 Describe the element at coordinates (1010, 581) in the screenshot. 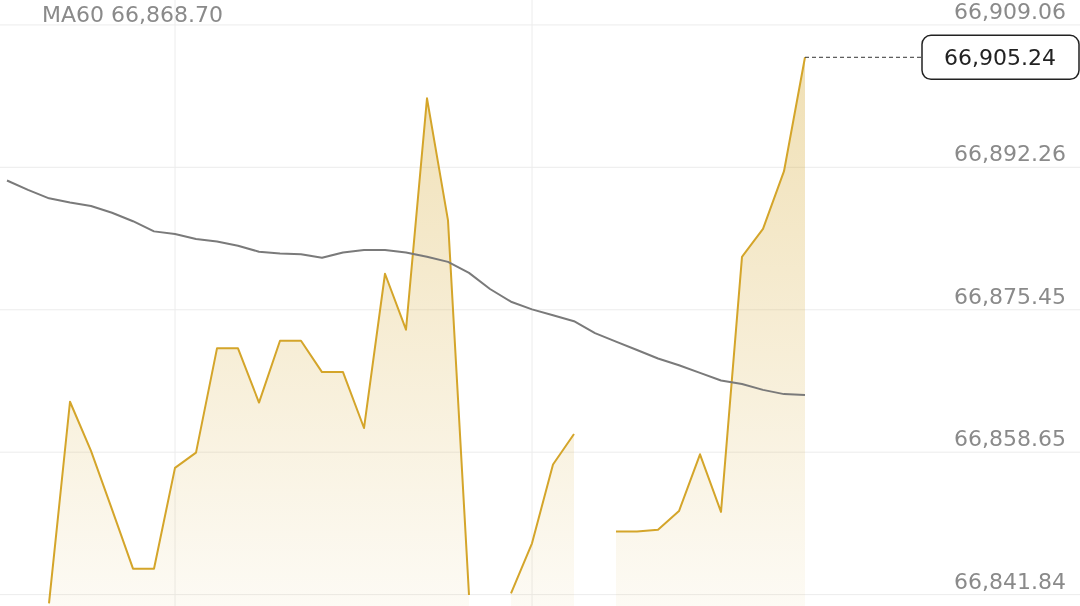

I see `y-tick-label: 66,841.84` at that location.